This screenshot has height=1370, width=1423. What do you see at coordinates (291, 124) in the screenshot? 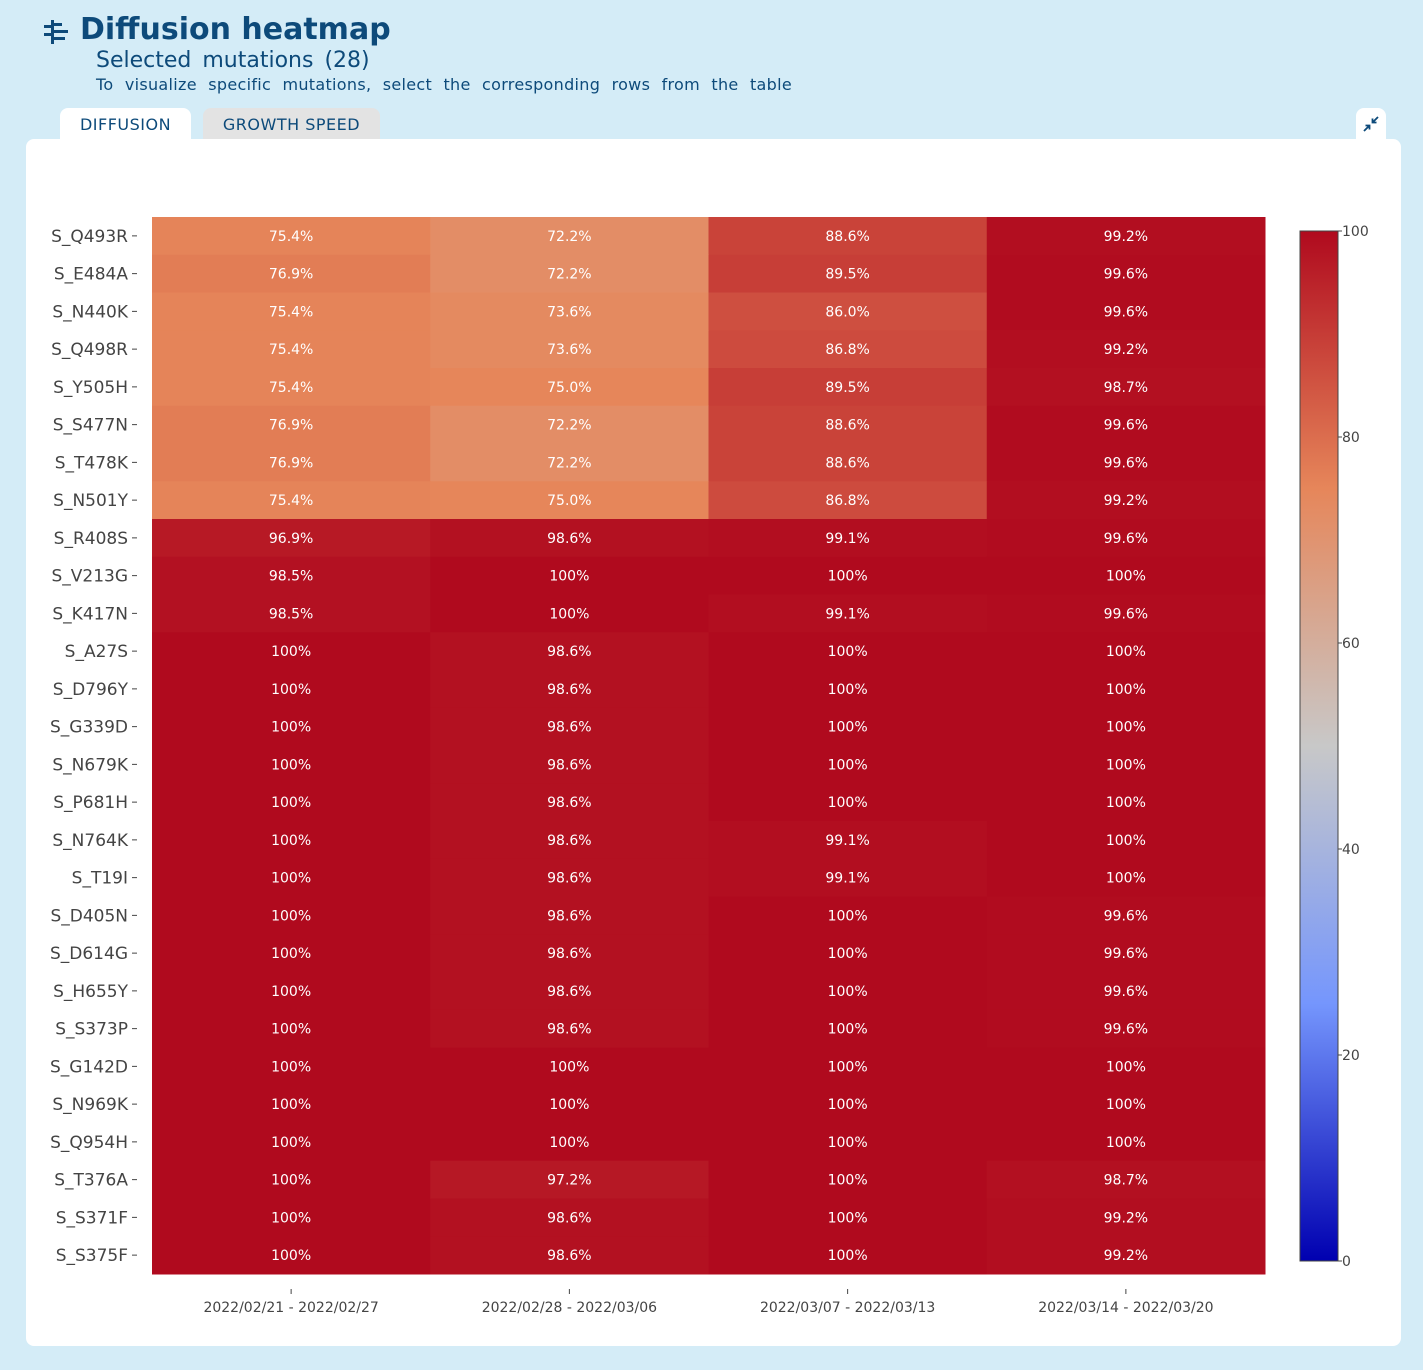
I see `tab-growth-speed: GROWTH SPEED` at bounding box center [291, 124].